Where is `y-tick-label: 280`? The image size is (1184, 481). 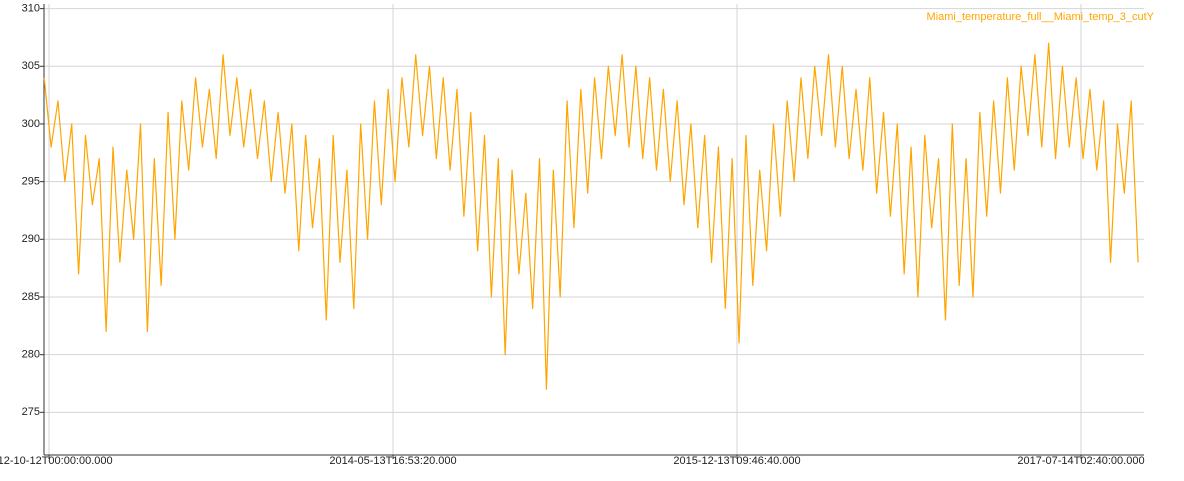
y-tick-label: 280 is located at coordinates (31, 355).